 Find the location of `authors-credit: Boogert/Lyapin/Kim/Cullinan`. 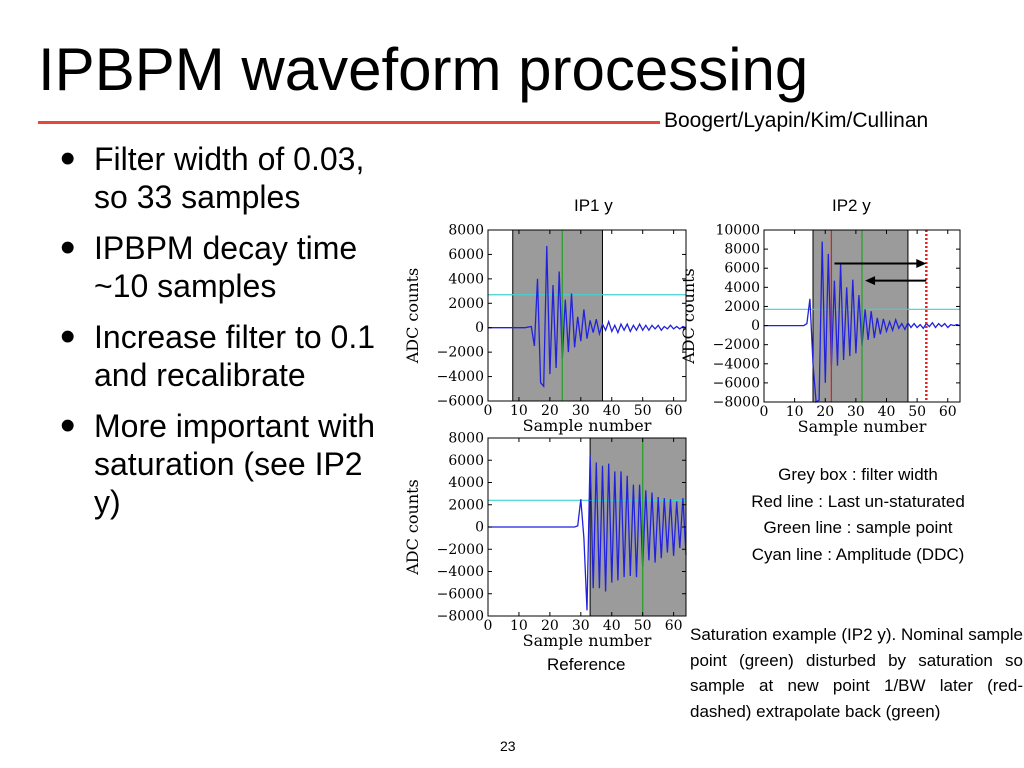

authors-credit: Boogert/Lyapin/Kim/Cullinan is located at coordinates (796, 120).